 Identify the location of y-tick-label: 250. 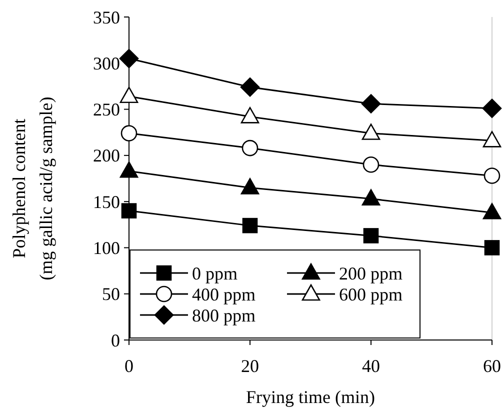
(106, 110).